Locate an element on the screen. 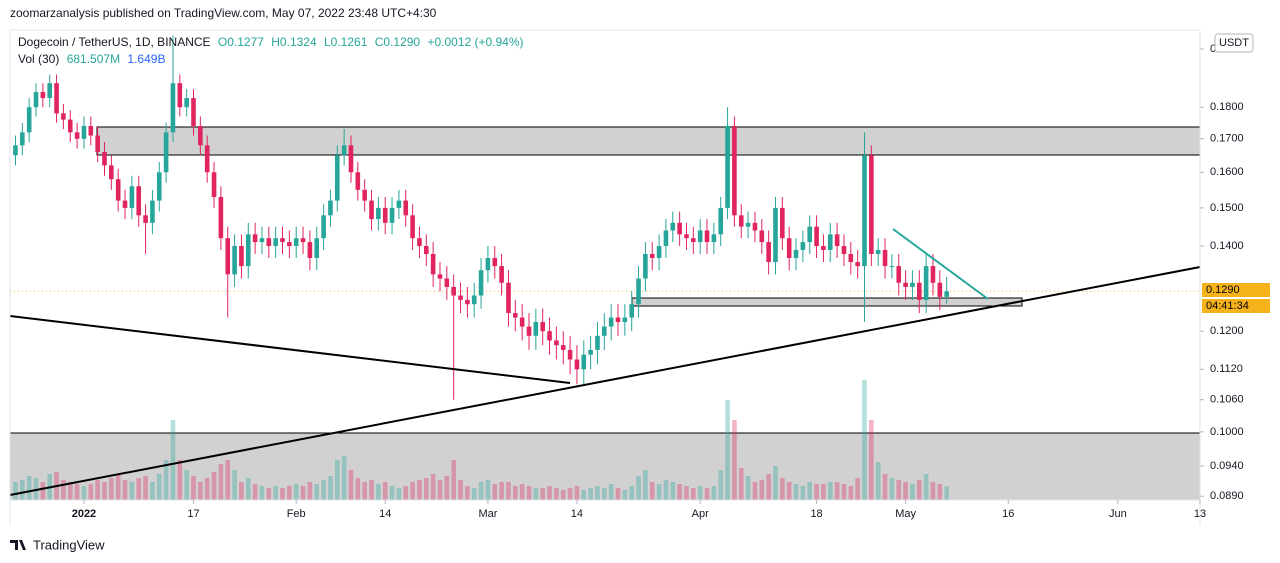  currency-label: USDT is located at coordinates (1234, 43).